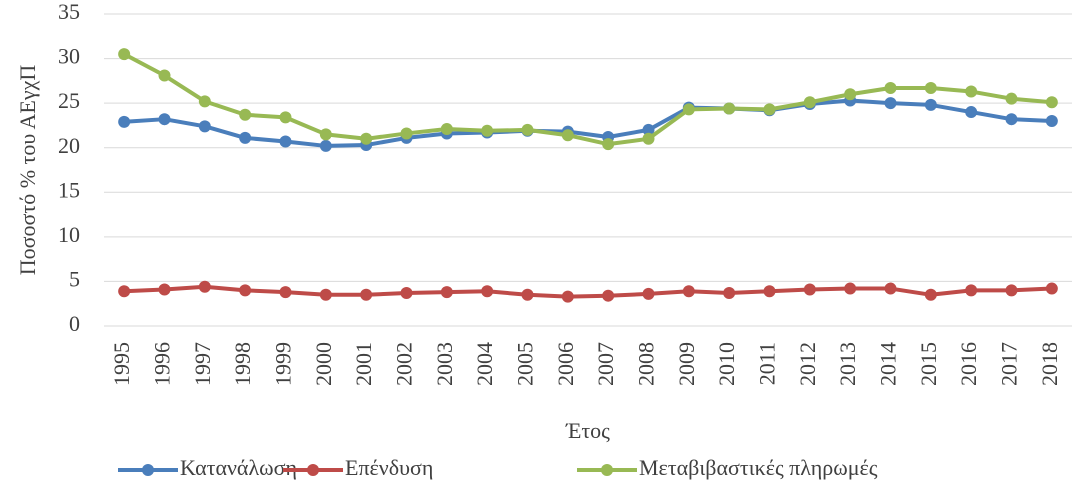  Describe the element at coordinates (767, 363) in the screenshot. I see `x-tick-label: 2011` at that location.